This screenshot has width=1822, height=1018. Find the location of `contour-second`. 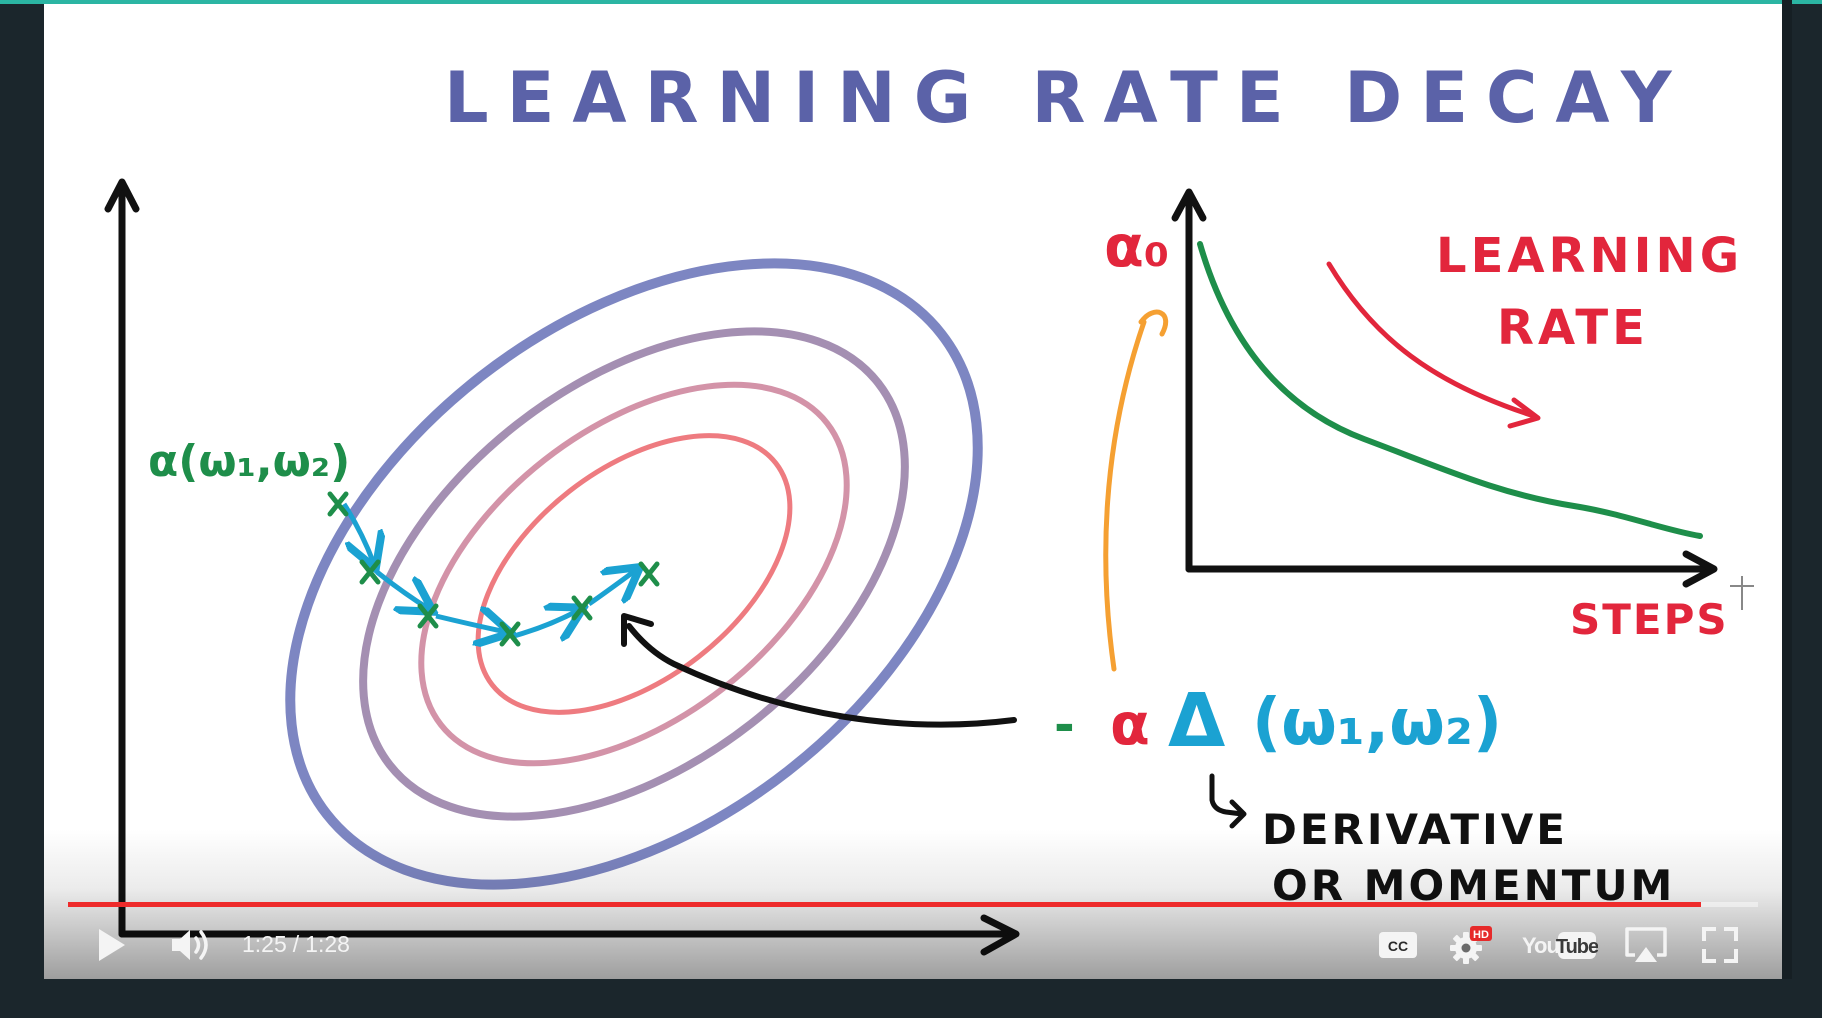

contour-second is located at coordinates (634, 574).